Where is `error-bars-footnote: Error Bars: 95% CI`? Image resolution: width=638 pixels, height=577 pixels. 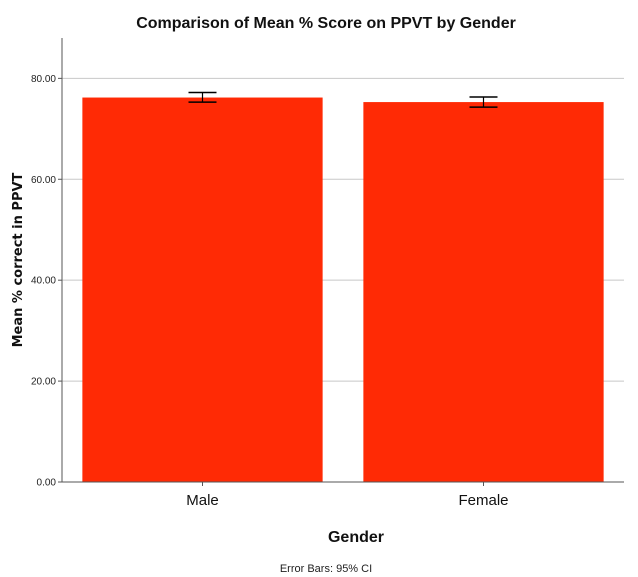 error-bars-footnote: Error Bars: 95% CI is located at coordinates (326, 569).